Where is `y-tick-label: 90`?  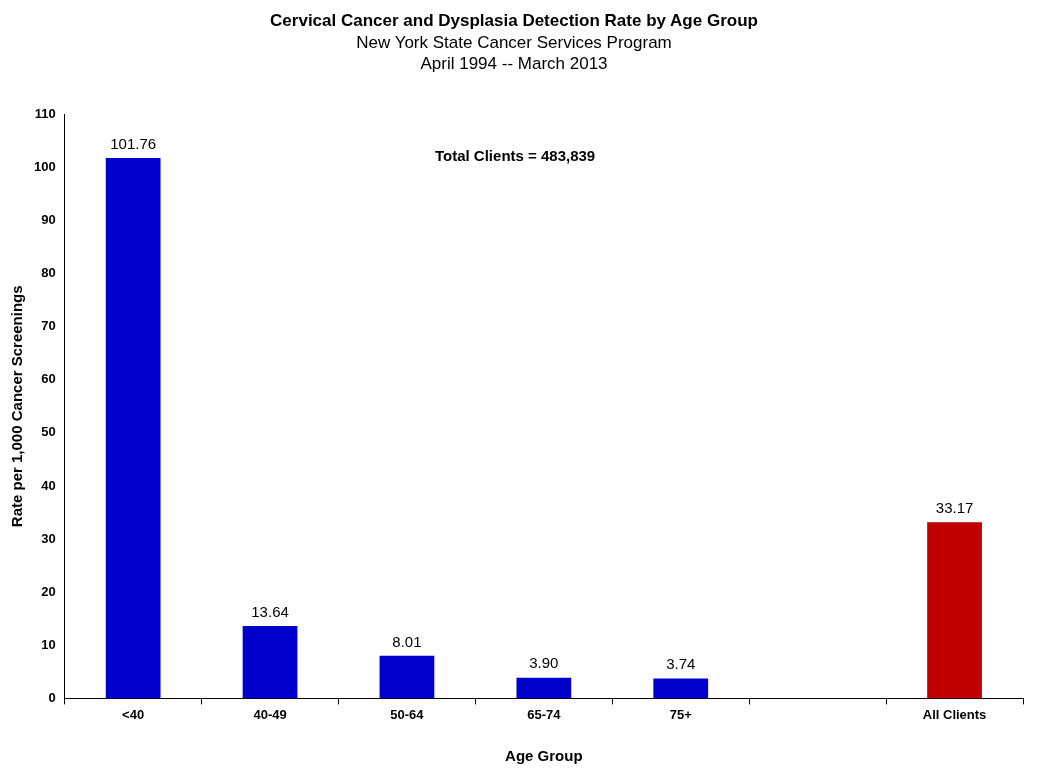 y-tick-label: 90 is located at coordinates (48, 219).